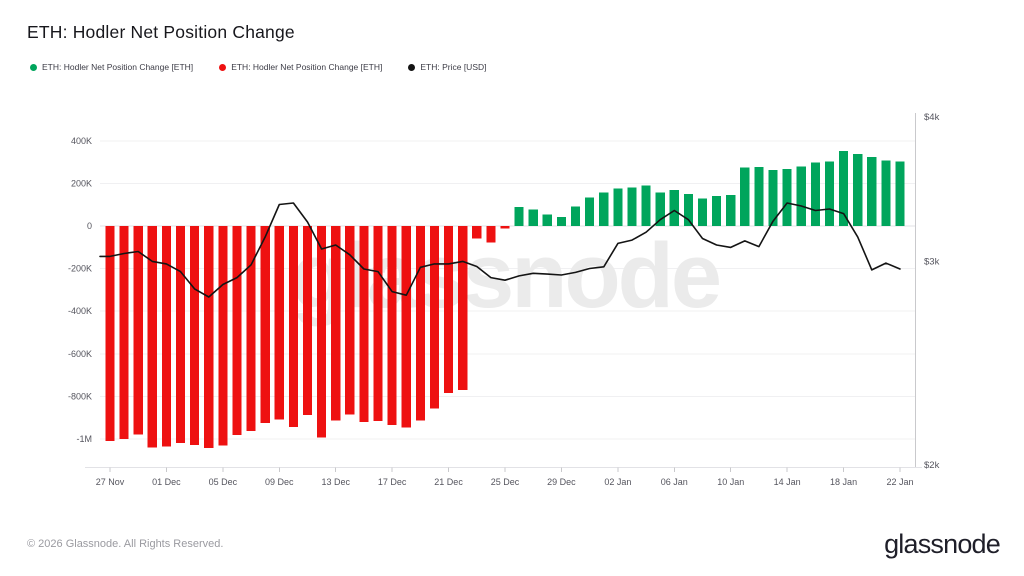 The width and height of the screenshot is (1024, 576). Describe the element at coordinates (125, 544) in the screenshot. I see `copyright-text: © 2026 Glassnode. All Rights Reserved.` at that location.